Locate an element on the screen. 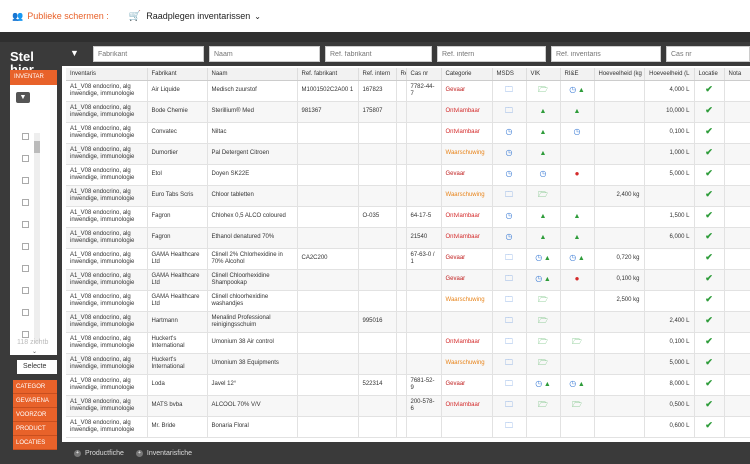 This screenshot has height=464, width=750. inventory-sheet-button: + Inventarisfiche is located at coordinates (163, 453).